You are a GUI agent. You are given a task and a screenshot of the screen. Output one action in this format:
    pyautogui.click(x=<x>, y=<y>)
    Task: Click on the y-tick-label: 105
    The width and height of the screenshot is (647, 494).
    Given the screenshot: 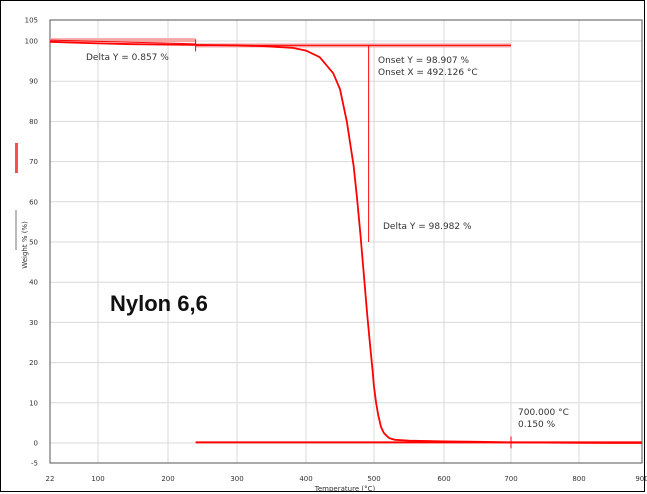 What is the action you would take?
    pyautogui.click(x=31, y=21)
    